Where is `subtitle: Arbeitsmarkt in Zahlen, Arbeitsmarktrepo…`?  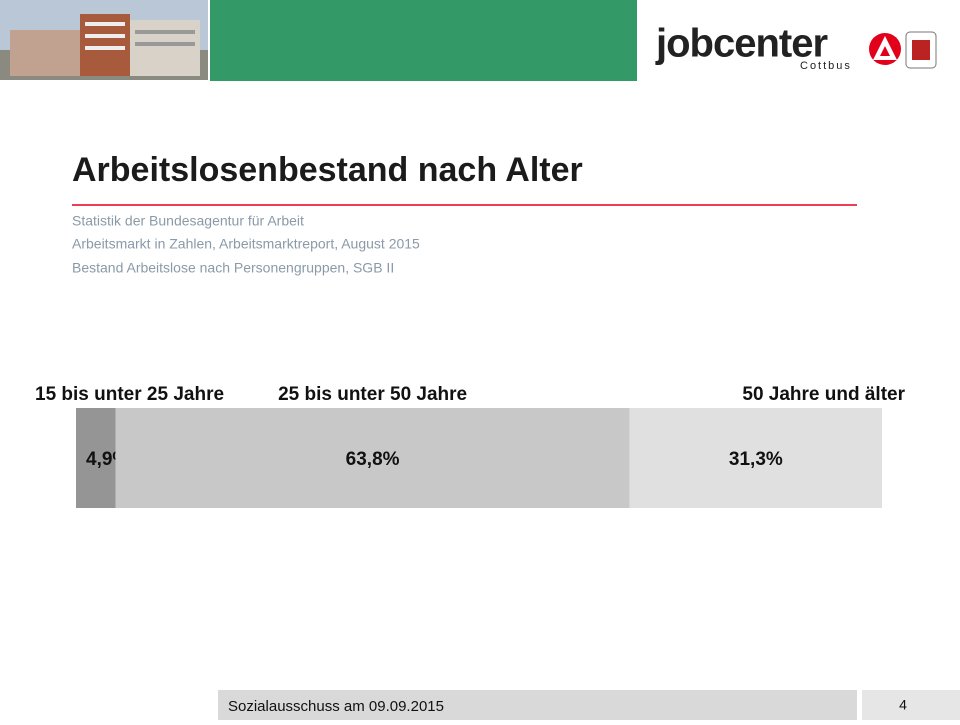 subtitle: Arbeitsmarkt in Zahlen, Arbeitsmarktrepo… is located at coordinates (246, 244).